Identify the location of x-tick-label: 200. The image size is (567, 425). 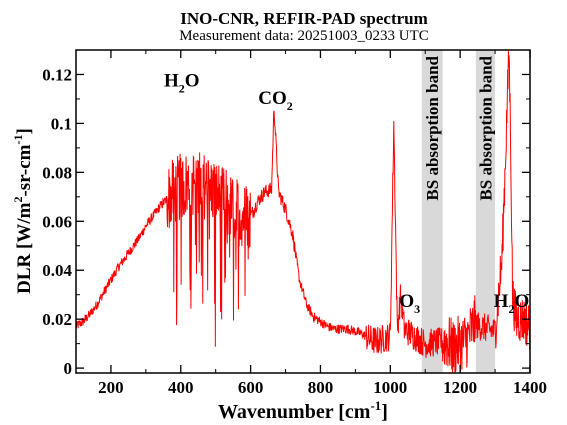
(111, 387).